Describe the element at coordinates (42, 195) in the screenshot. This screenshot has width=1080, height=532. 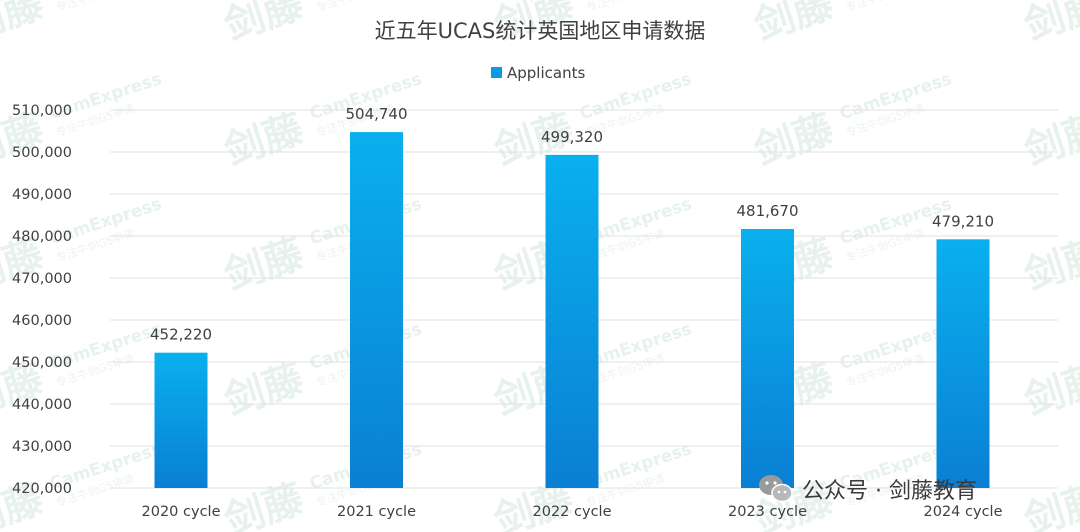
I see `y-tick-label: 490,000` at that location.